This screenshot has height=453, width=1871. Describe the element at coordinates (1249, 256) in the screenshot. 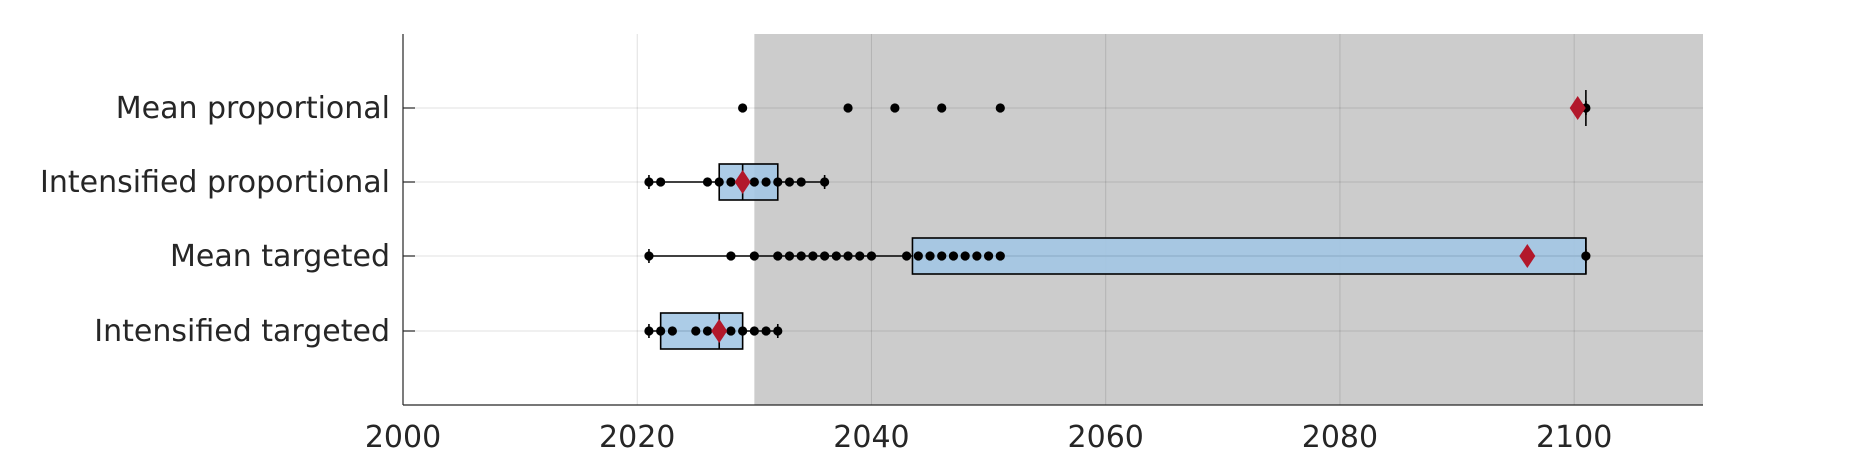

I see `box` at that location.